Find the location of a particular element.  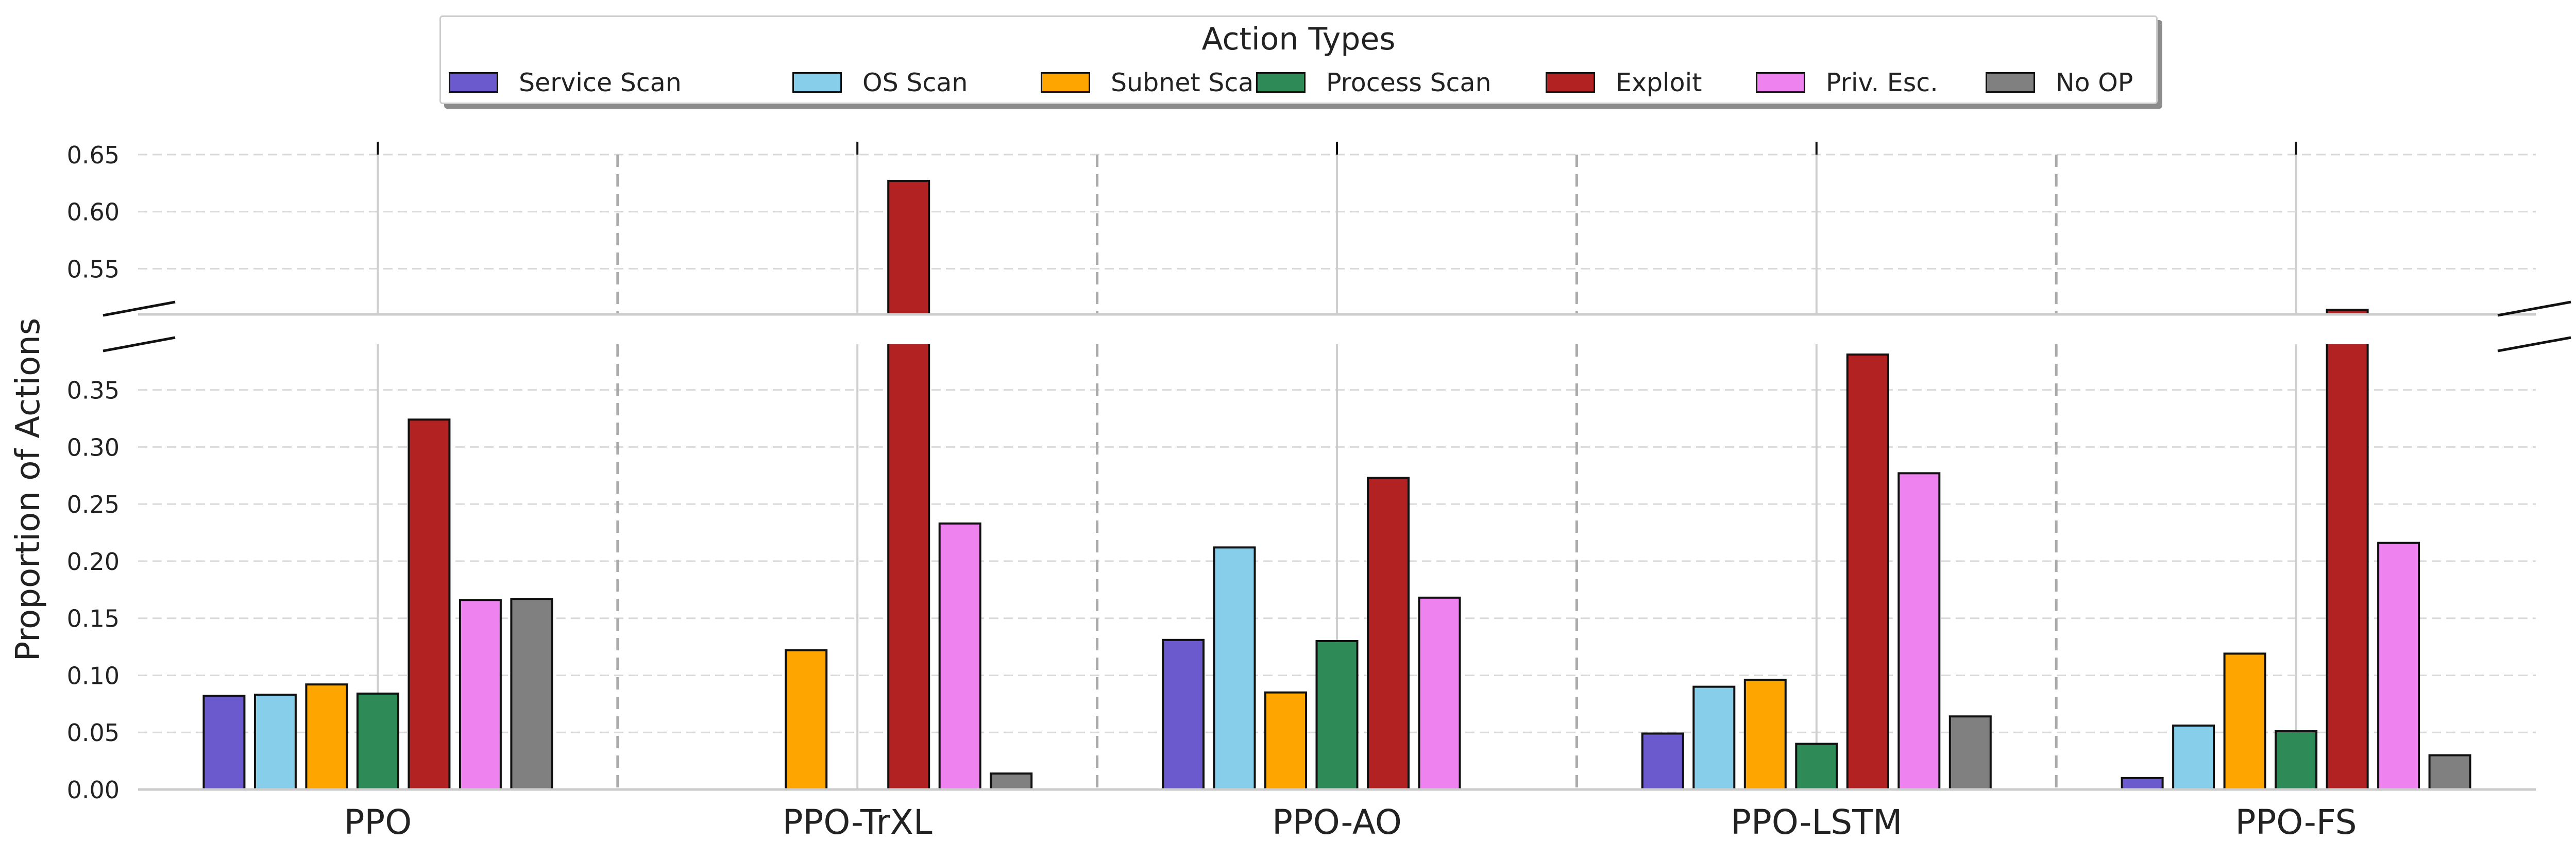

bar-os-scan-ppo-lstm is located at coordinates (1714, 738).